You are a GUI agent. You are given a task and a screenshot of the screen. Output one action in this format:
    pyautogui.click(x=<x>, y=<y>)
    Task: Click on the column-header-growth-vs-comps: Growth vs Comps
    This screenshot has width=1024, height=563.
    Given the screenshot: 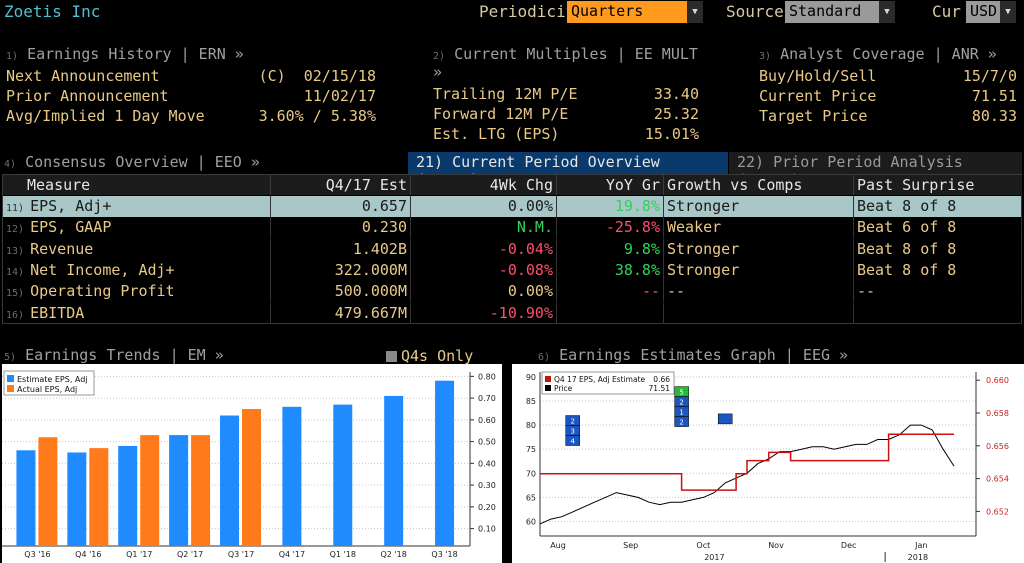 What is the action you would take?
    pyautogui.click(x=759, y=185)
    